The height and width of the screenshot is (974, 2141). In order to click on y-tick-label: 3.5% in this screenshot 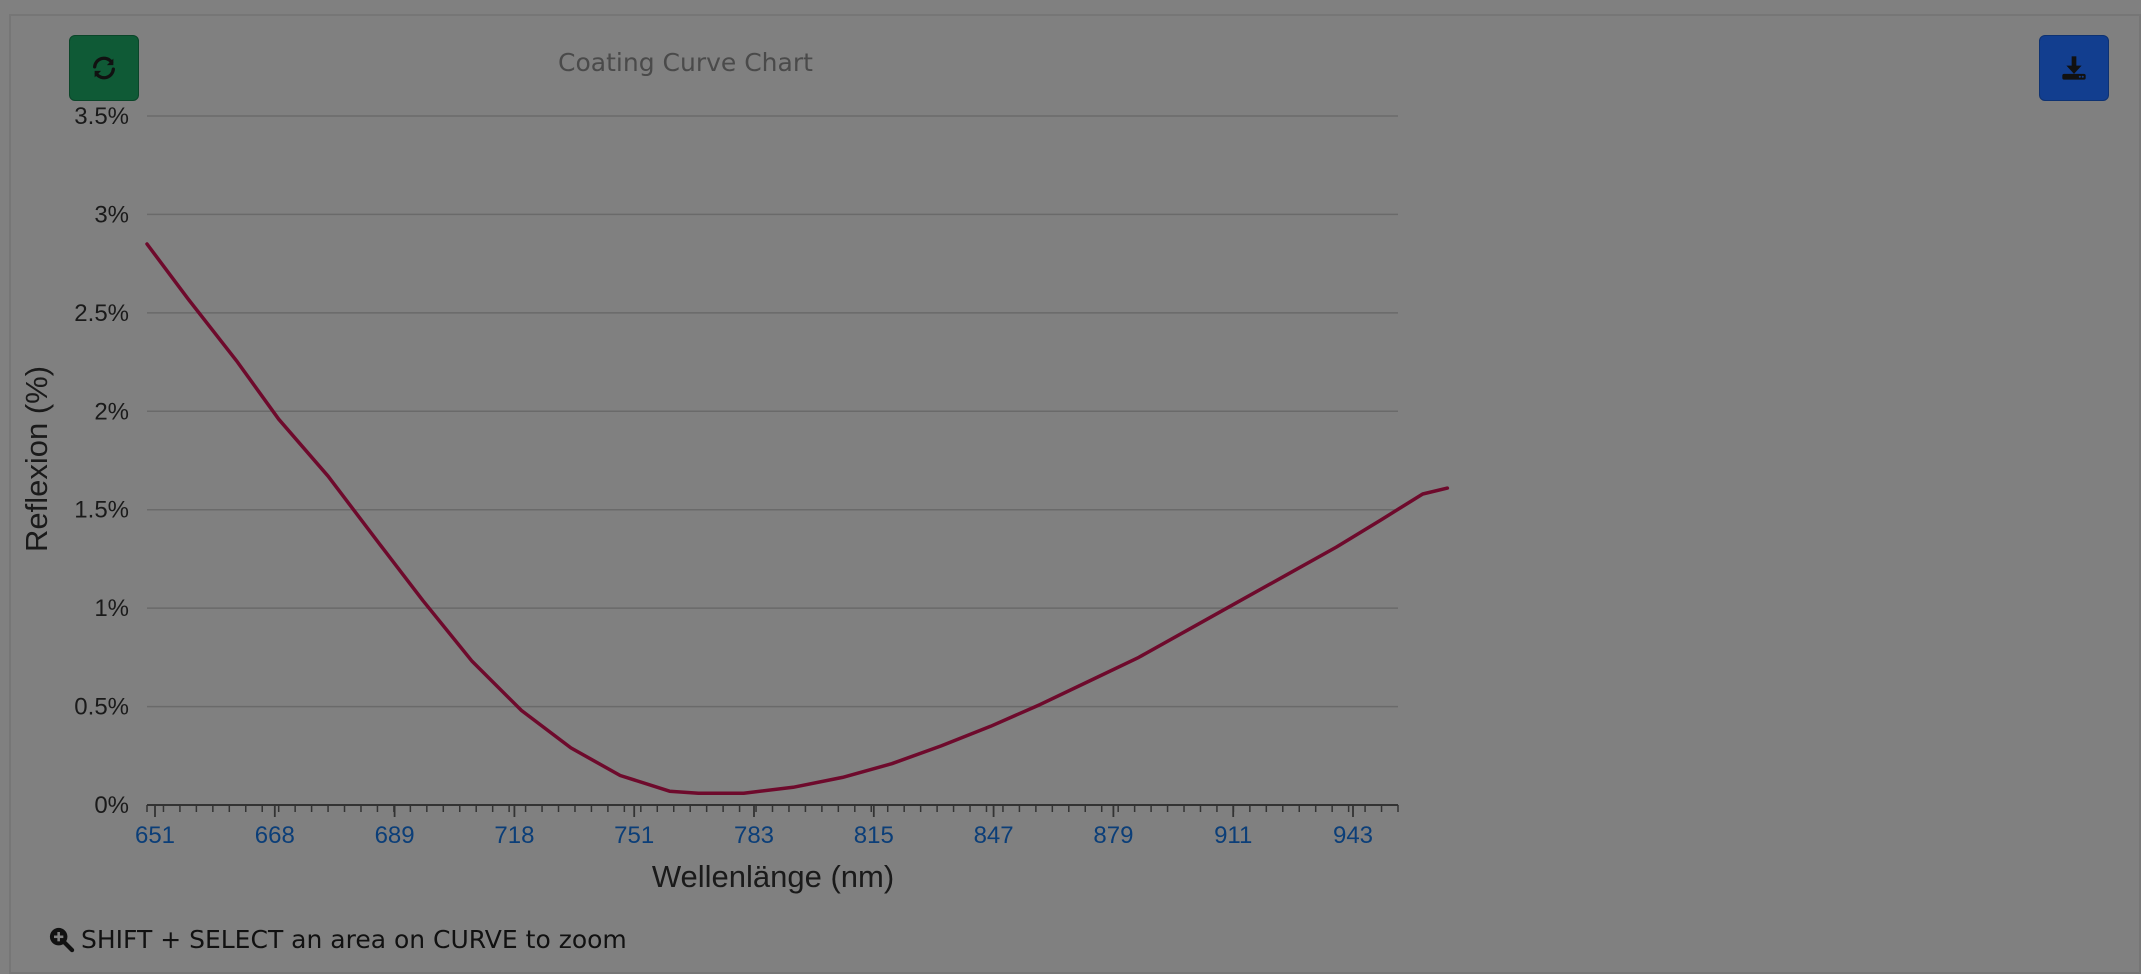, I will do `click(101, 116)`.